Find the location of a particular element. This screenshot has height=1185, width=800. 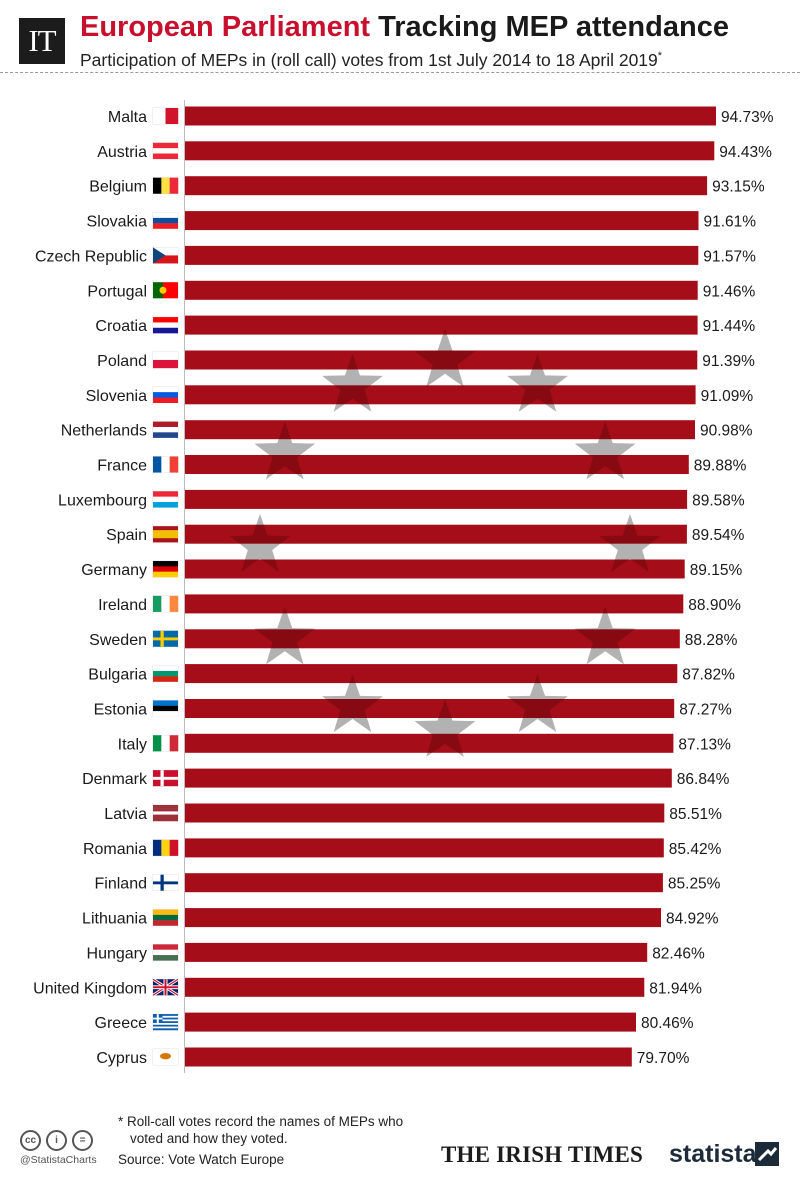

no-derivatives-icon: = is located at coordinates (82, 1140).